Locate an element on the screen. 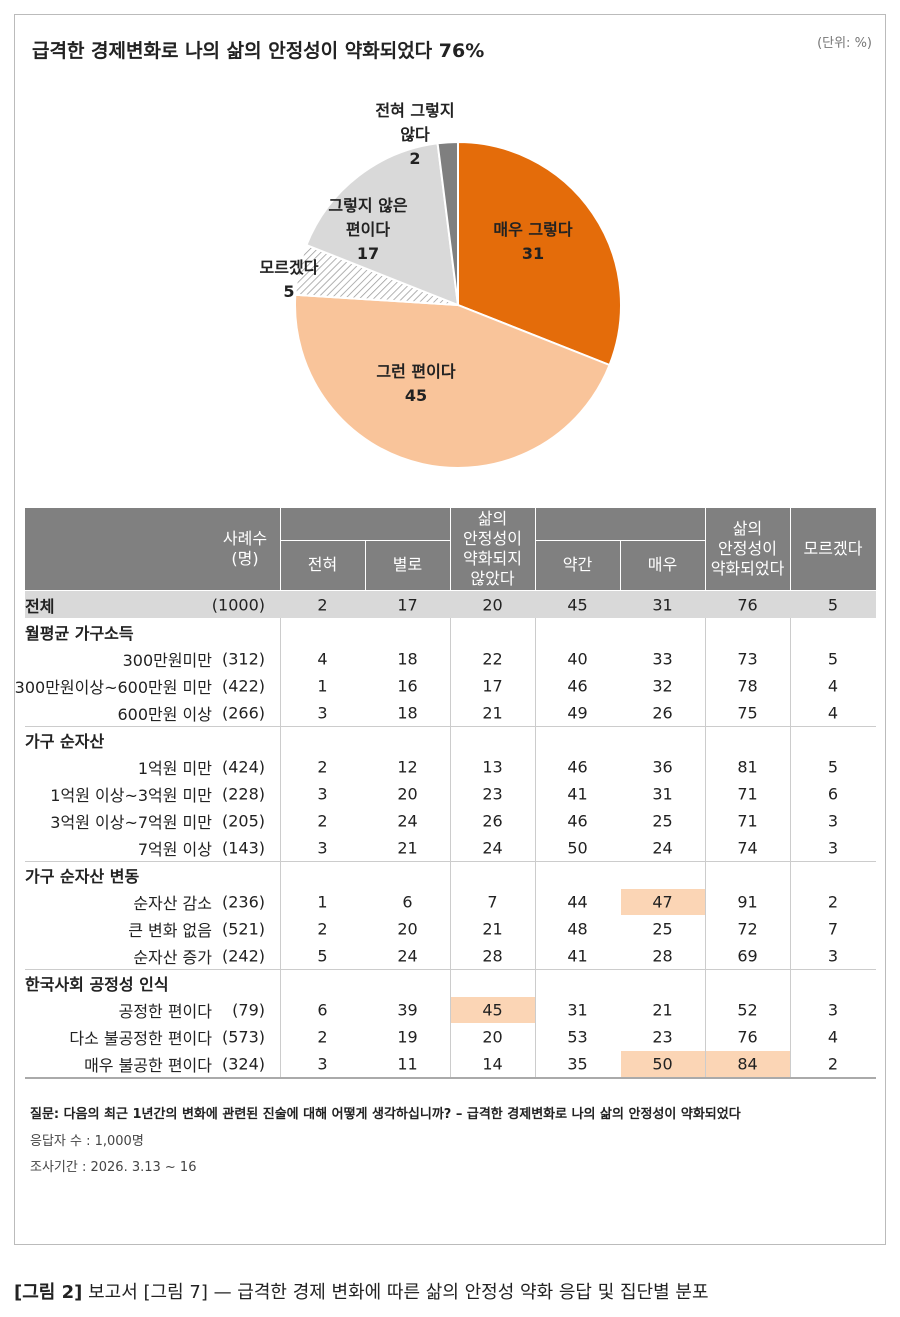 This screenshot has height=1317, width=900. row-label: 1억원 미만 is located at coordinates (174, 768).